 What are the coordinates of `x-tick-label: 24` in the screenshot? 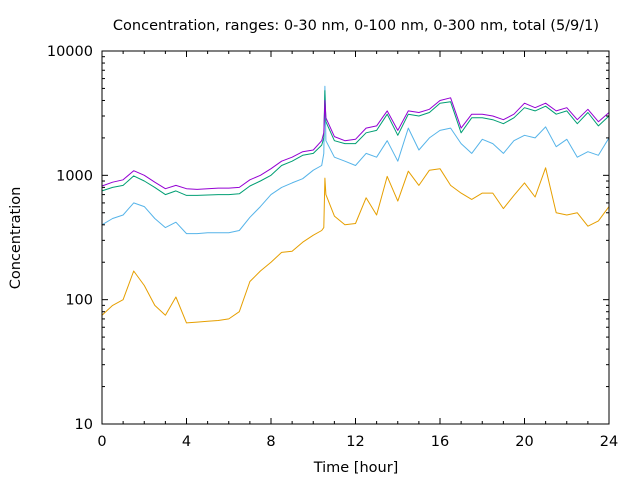 It's located at (609, 442).